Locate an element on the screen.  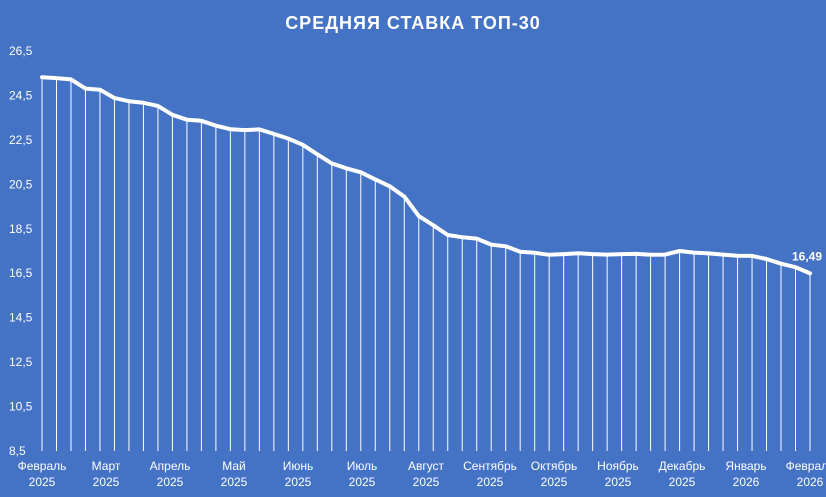
y-tick-label: 8,5 is located at coordinates (17, 451).